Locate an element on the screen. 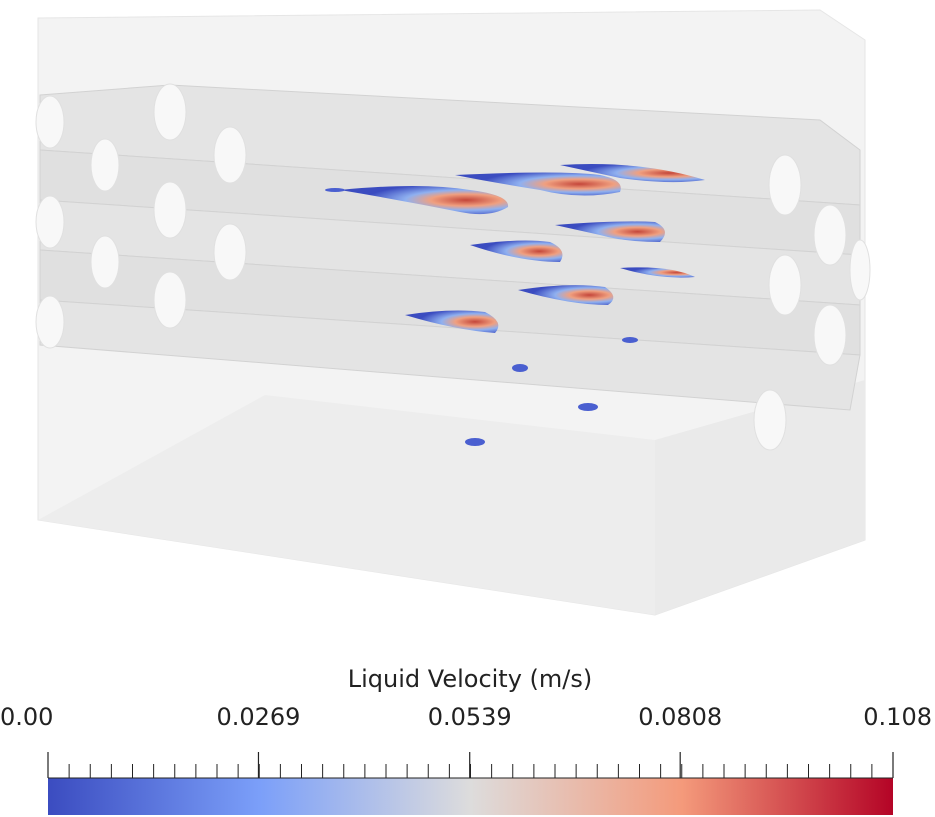  tick-label: 0.0539 is located at coordinates (470, 717).